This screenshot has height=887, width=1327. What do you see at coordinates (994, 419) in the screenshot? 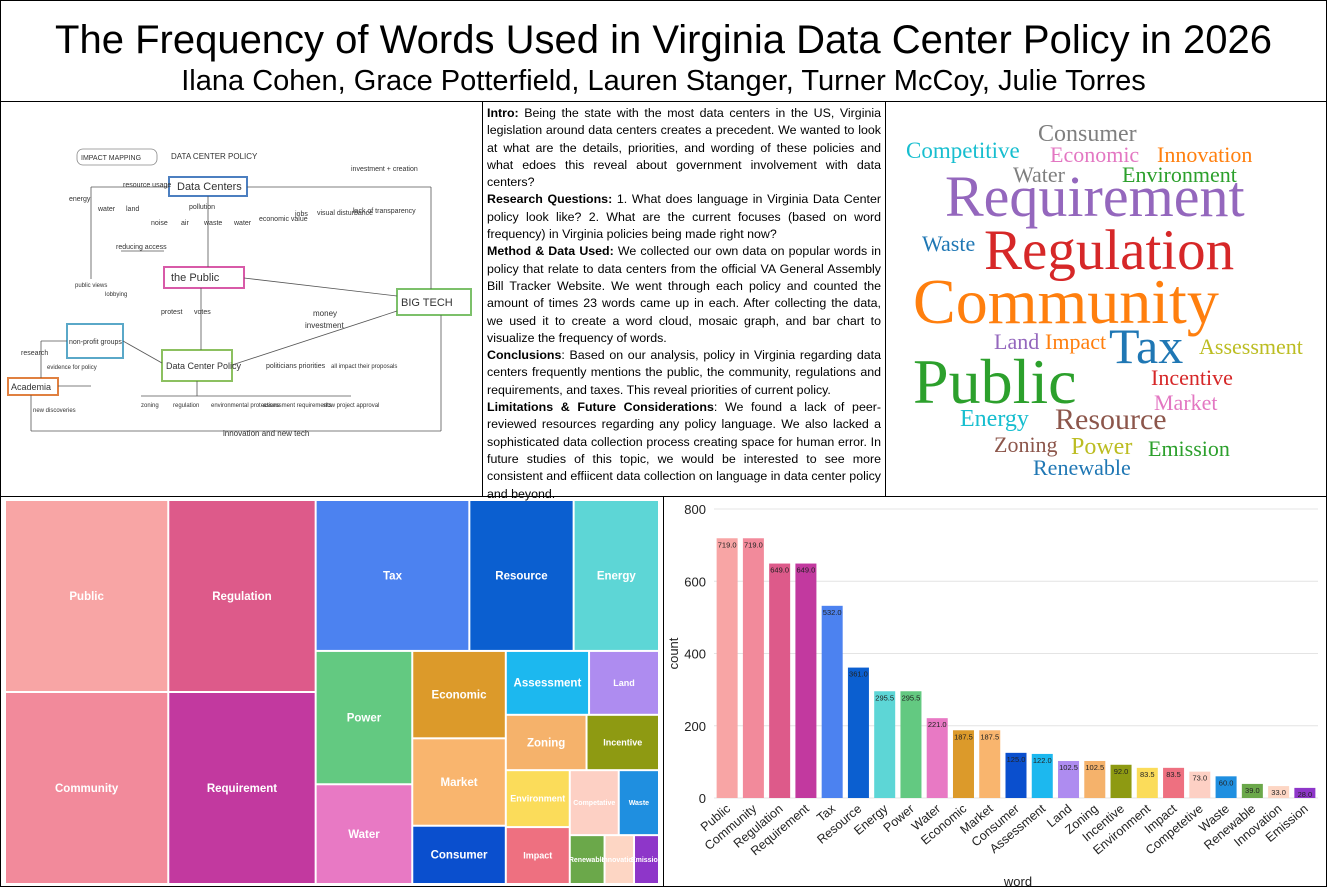
I see `cloud-word: Energy` at bounding box center [994, 419].